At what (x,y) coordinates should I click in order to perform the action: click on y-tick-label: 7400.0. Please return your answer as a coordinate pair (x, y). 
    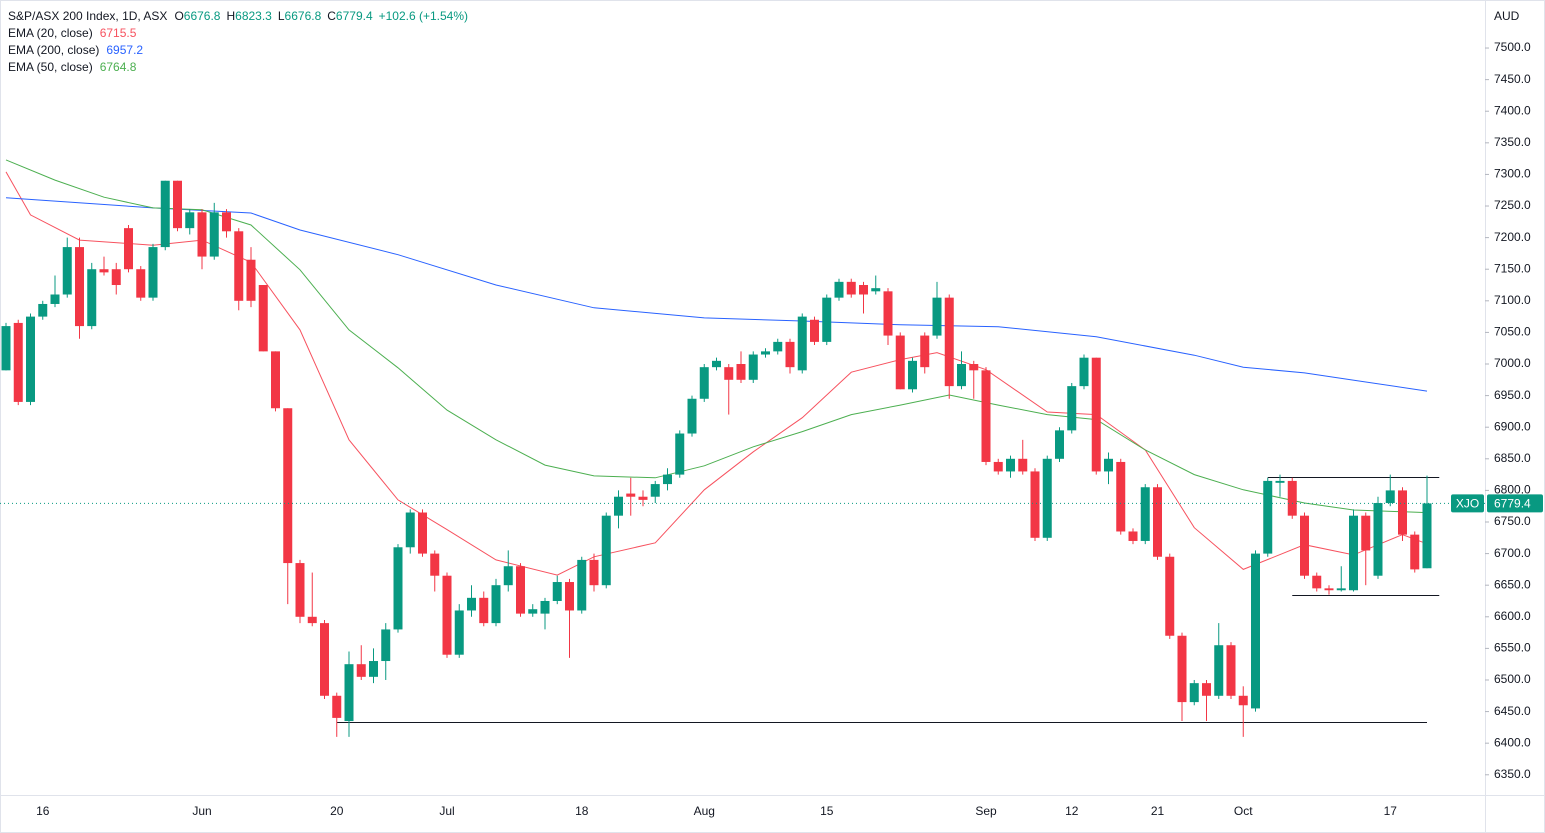
    Looking at the image, I should click on (1512, 110).